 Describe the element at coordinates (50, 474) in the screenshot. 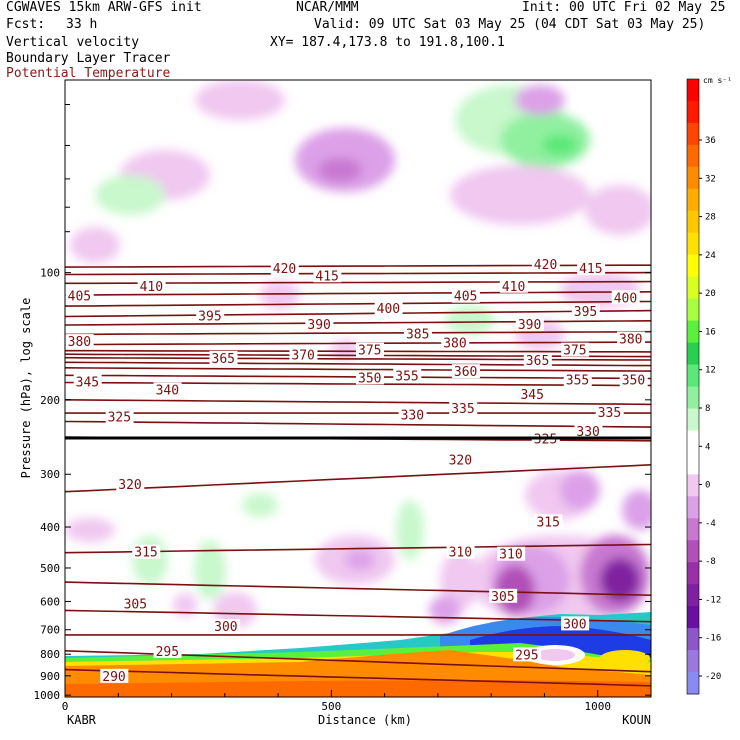

I see `y-tick-label: 300` at that location.